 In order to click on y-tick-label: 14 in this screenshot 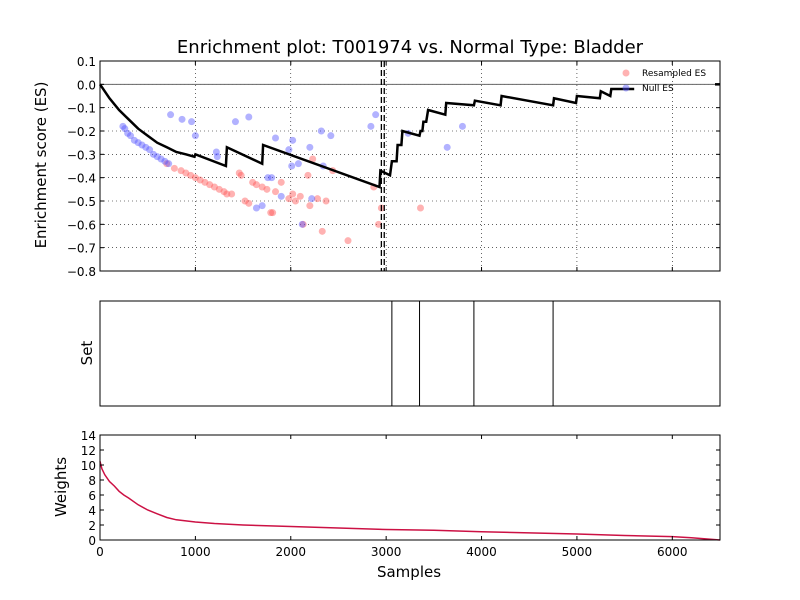, I will do `click(88, 436)`.